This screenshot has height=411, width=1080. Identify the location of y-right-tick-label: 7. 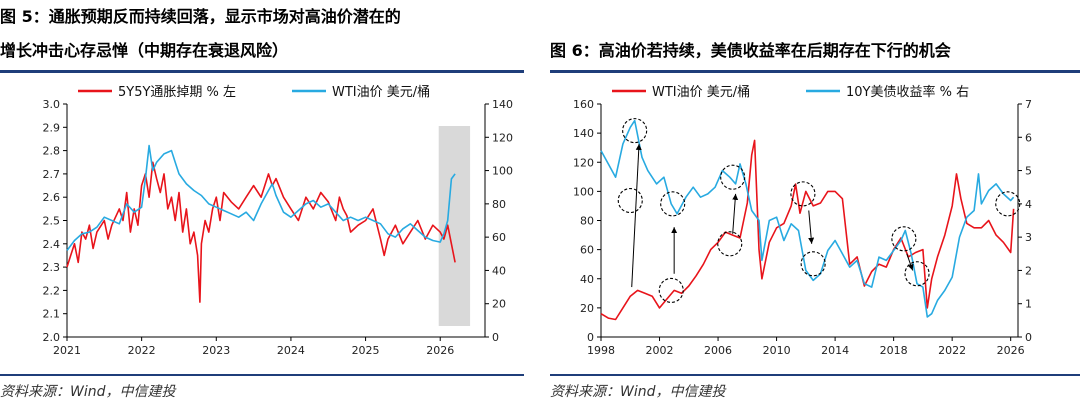
(1028, 104).